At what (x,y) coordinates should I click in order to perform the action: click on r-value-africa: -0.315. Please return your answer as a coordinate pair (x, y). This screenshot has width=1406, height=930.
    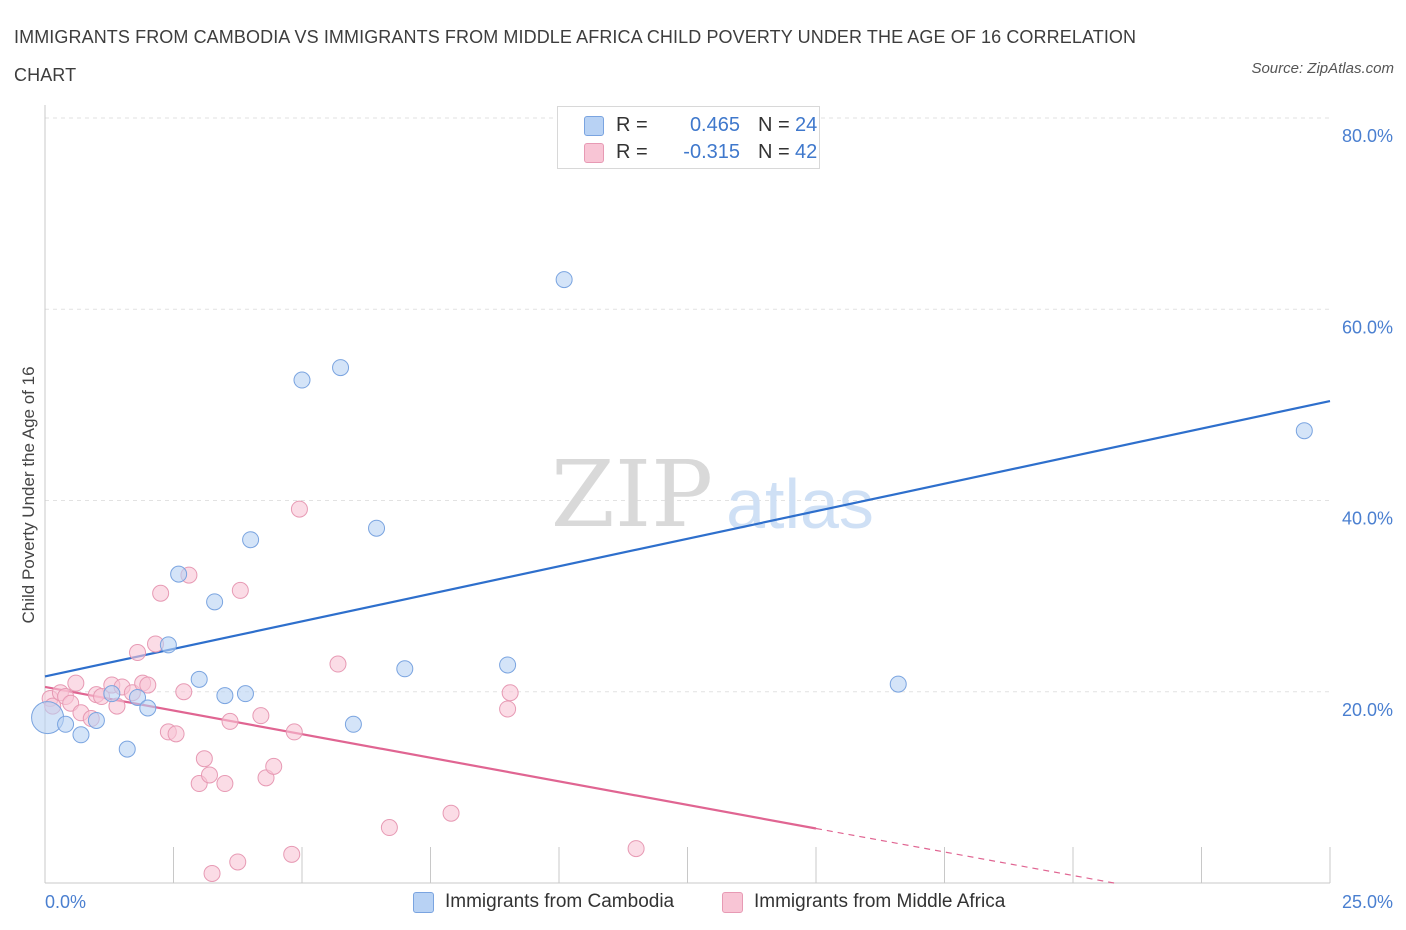
    Looking at the image, I should click on (711, 152).